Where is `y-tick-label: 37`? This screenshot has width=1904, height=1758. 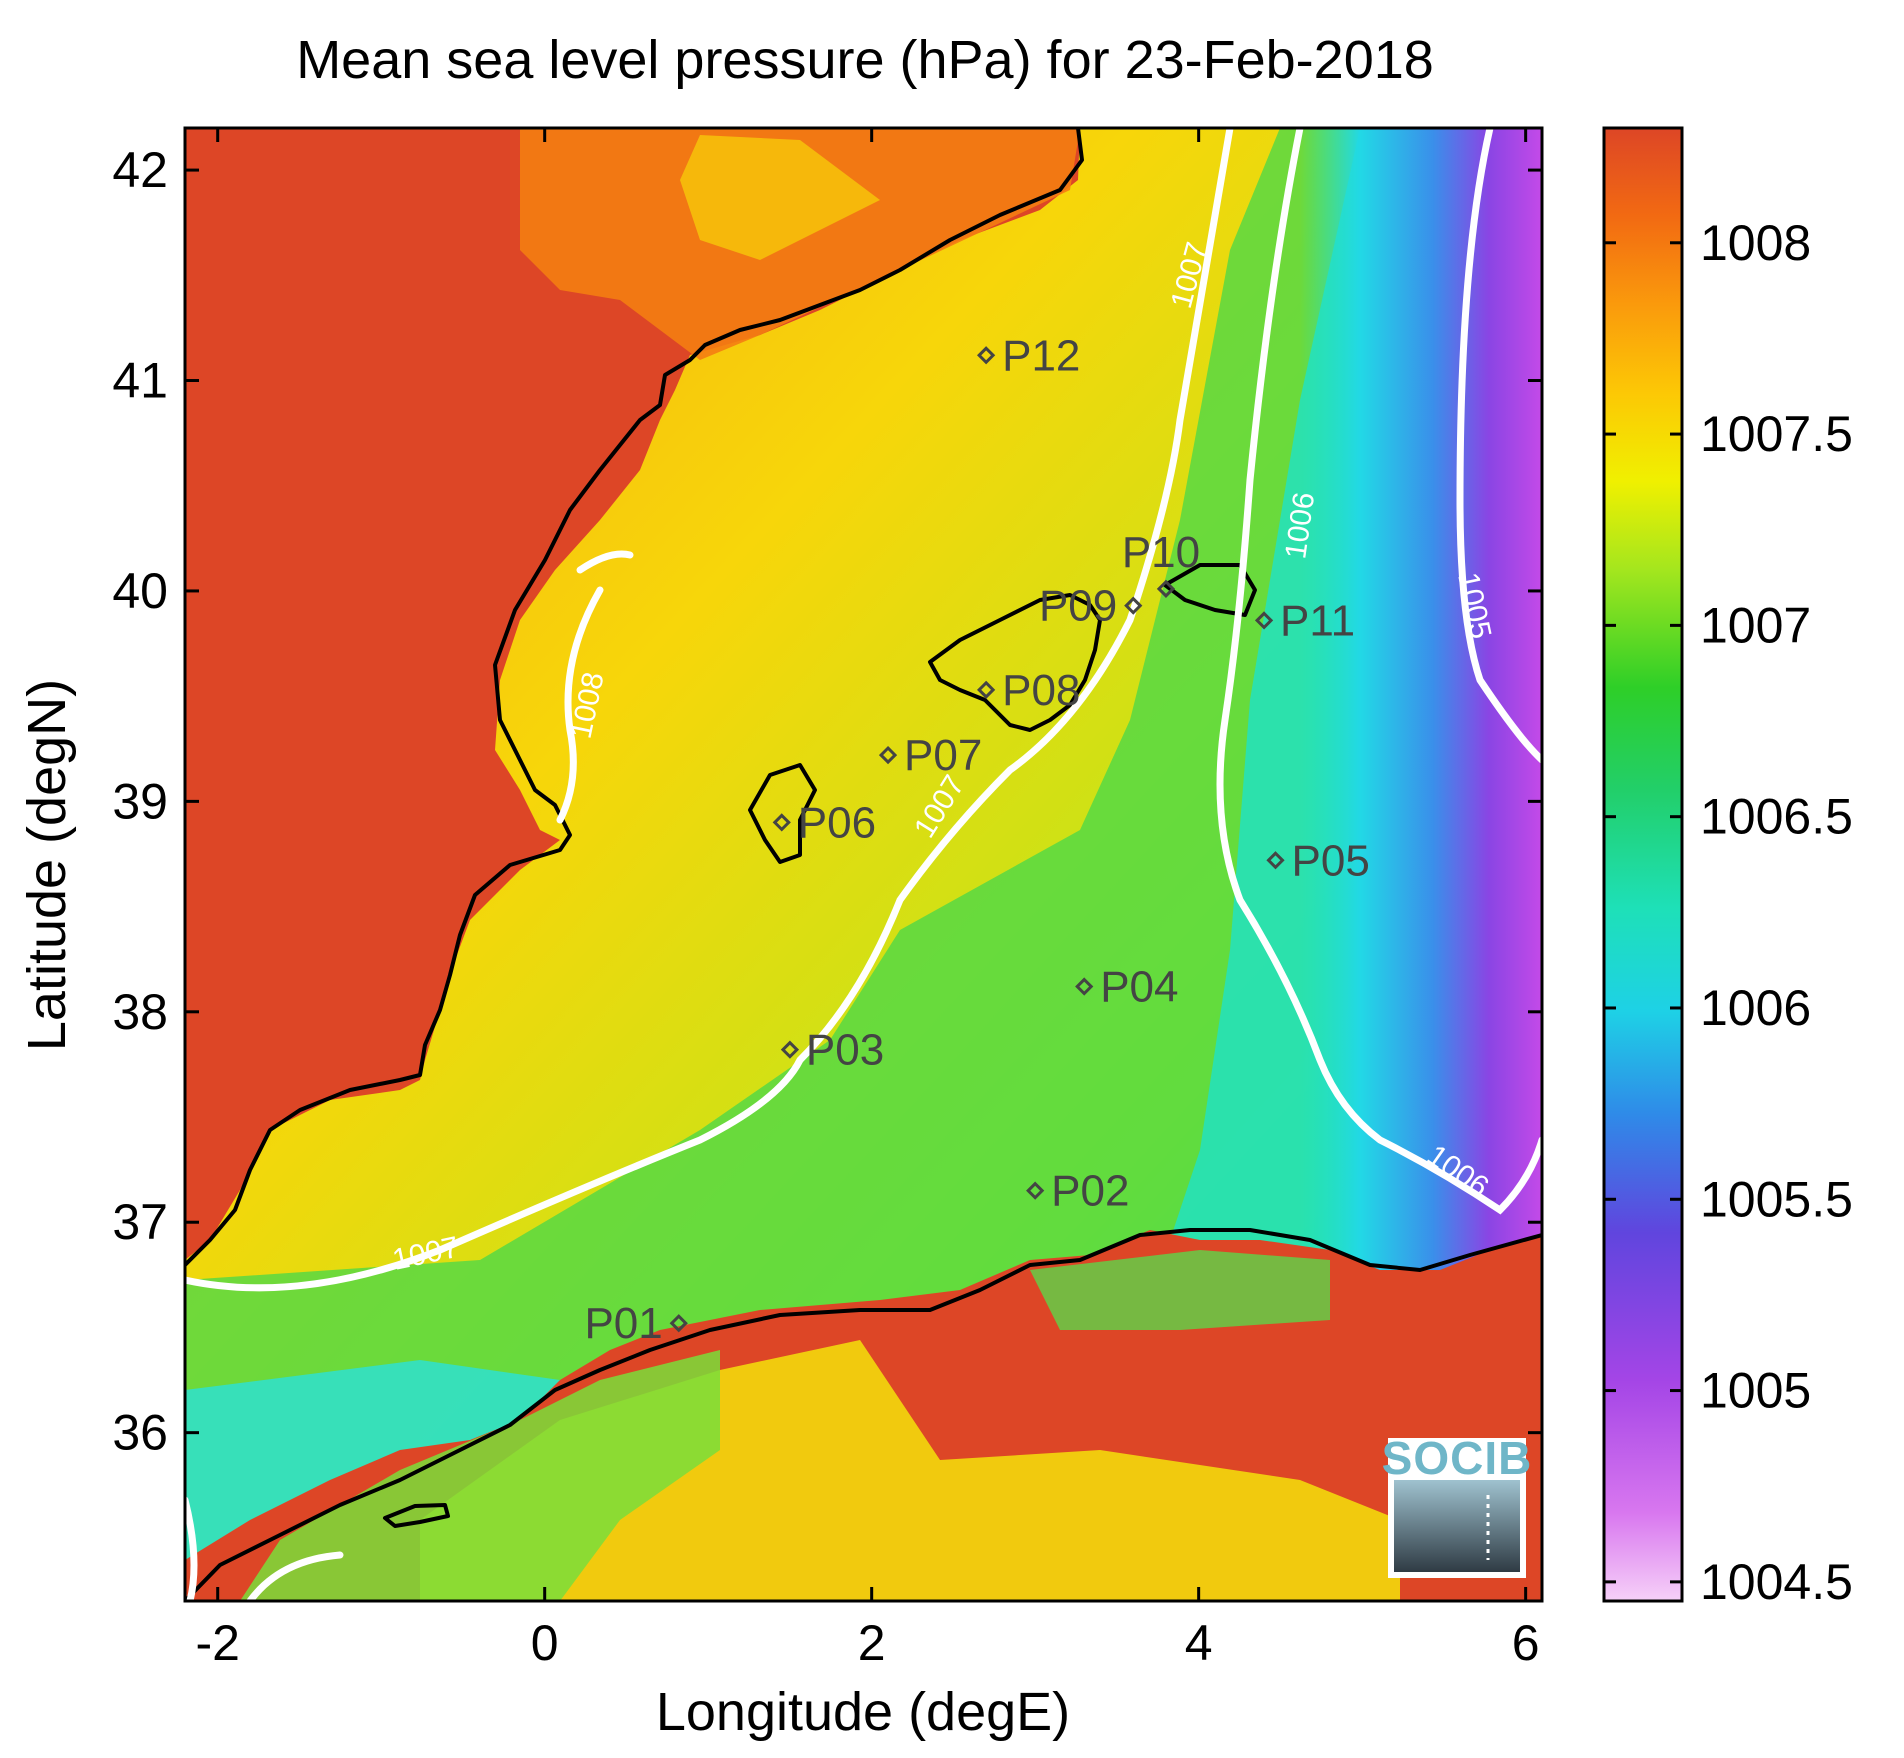
y-tick-label: 37 is located at coordinates (140, 1222).